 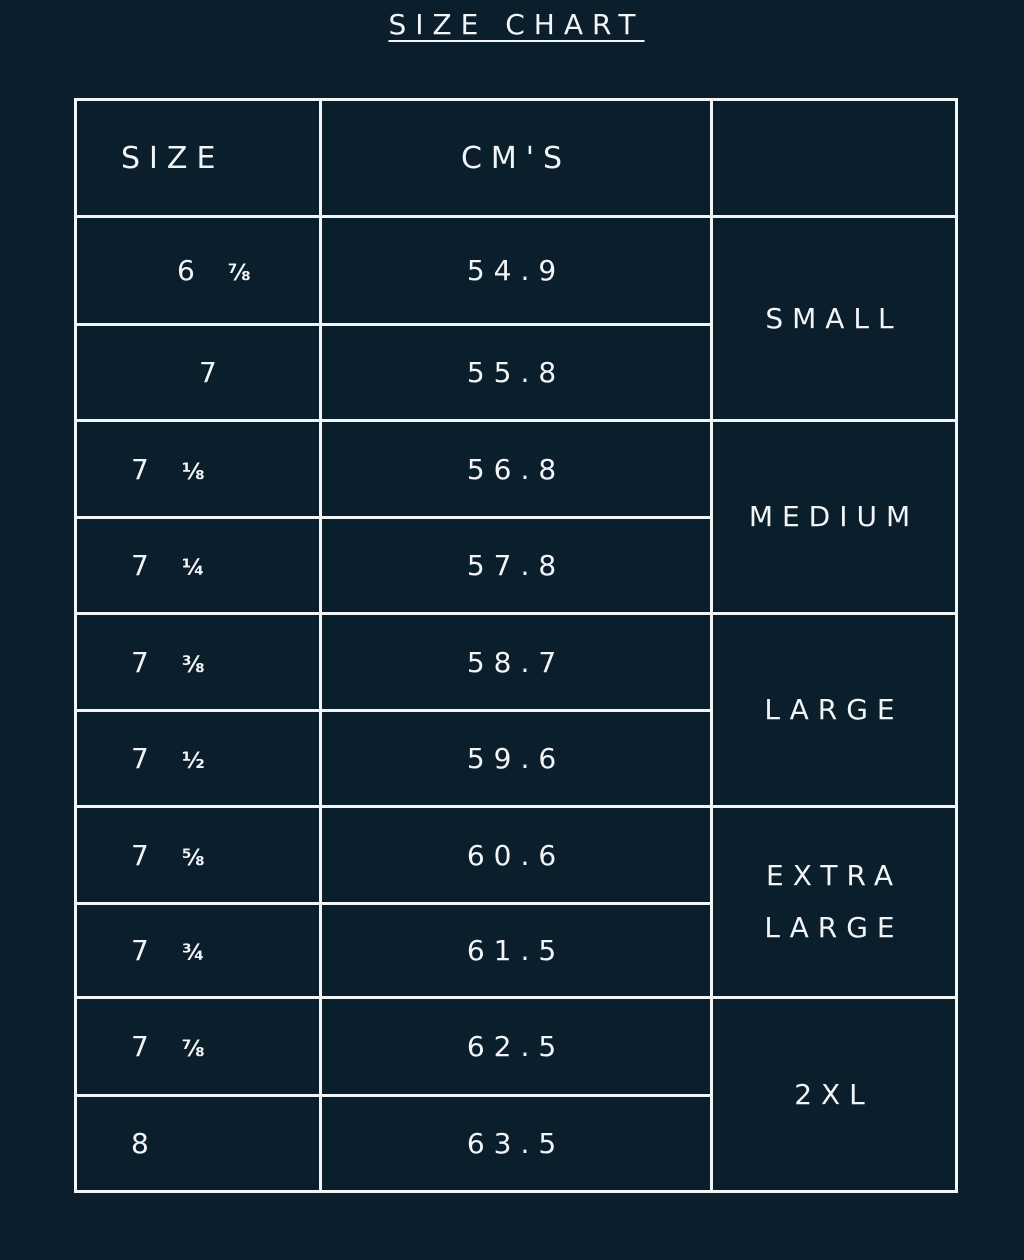 What do you see at coordinates (516, 24) in the screenshot?
I see `page-title: SIZE CHART` at bounding box center [516, 24].